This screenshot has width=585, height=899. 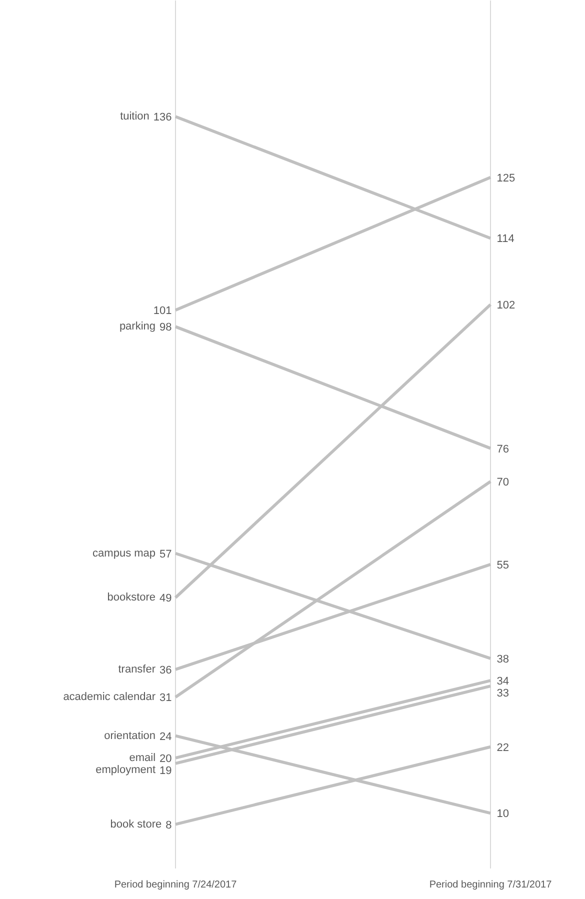 I want to click on data-label: 34, so click(x=503, y=682).